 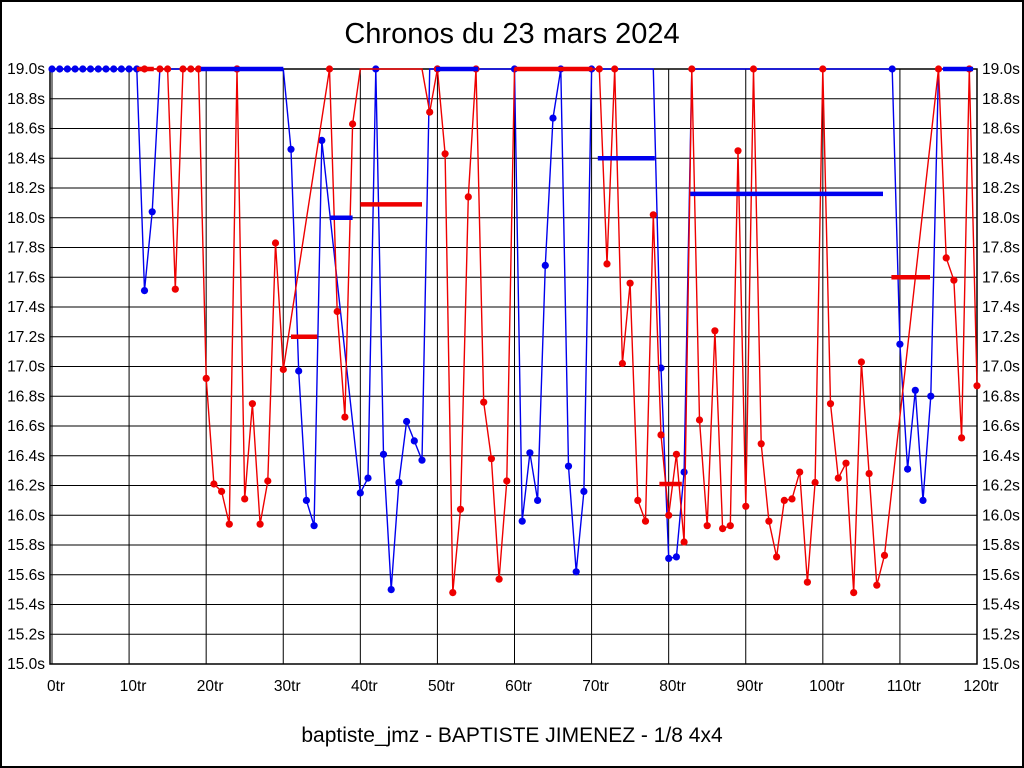 What do you see at coordinates (1001, 69) in the screenshot?
I see `y-axis-label-right: 19.0s` at bounding box center [1001, 69].